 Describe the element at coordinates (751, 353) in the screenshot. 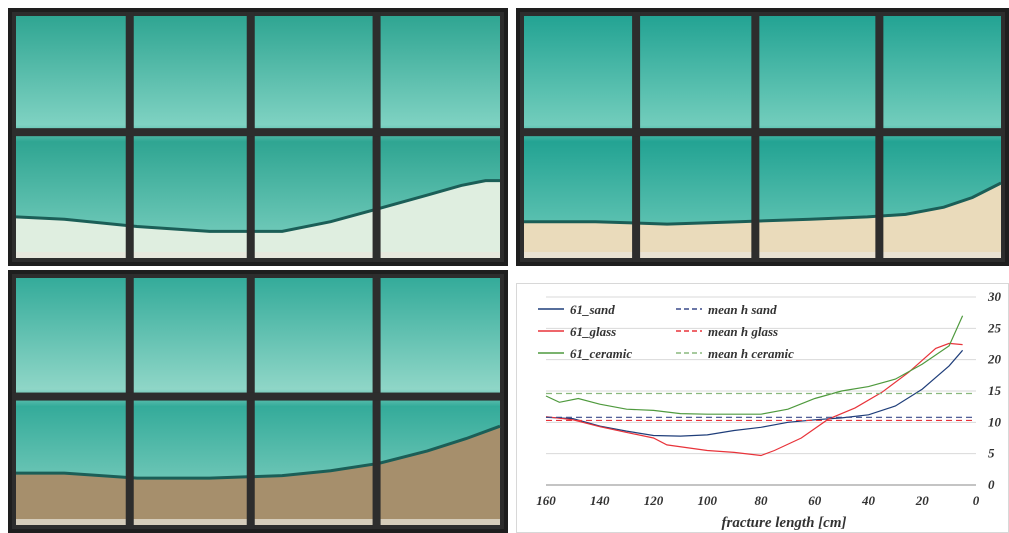

I see `legend-label: mean h ceramic` at that location.